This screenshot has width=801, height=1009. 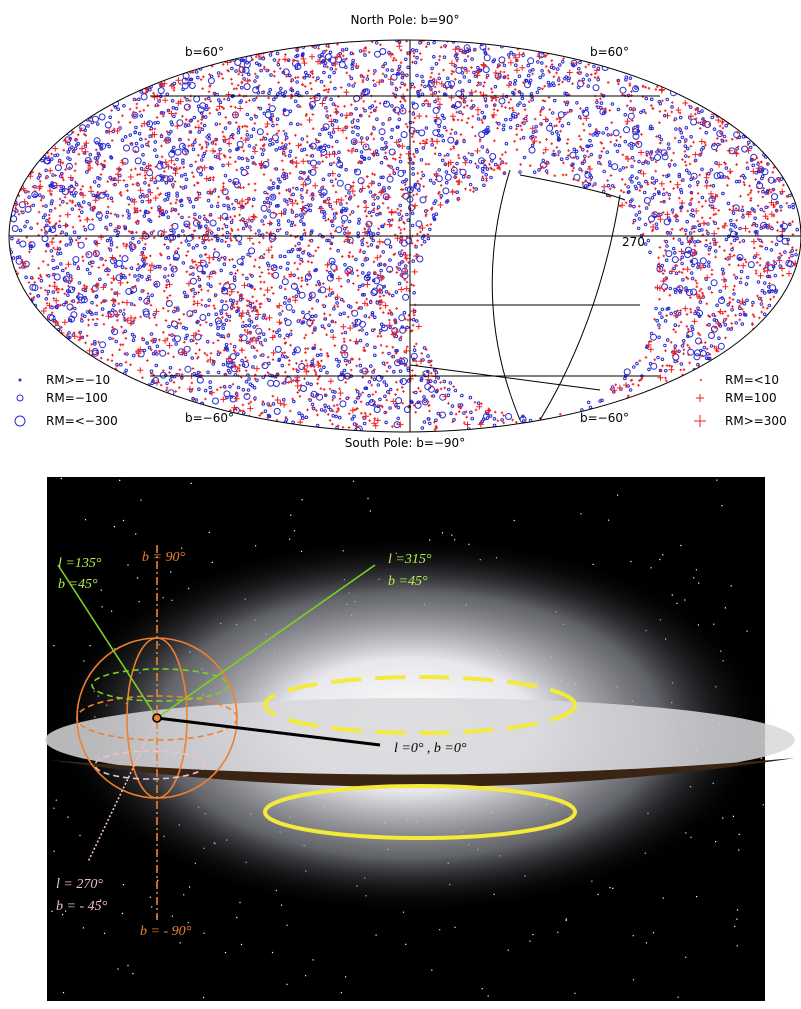 What do you see at coordinates (752, 380) in the screenshot?
I see `legend-entry: RM=<10` at bounding box center [752, 380].